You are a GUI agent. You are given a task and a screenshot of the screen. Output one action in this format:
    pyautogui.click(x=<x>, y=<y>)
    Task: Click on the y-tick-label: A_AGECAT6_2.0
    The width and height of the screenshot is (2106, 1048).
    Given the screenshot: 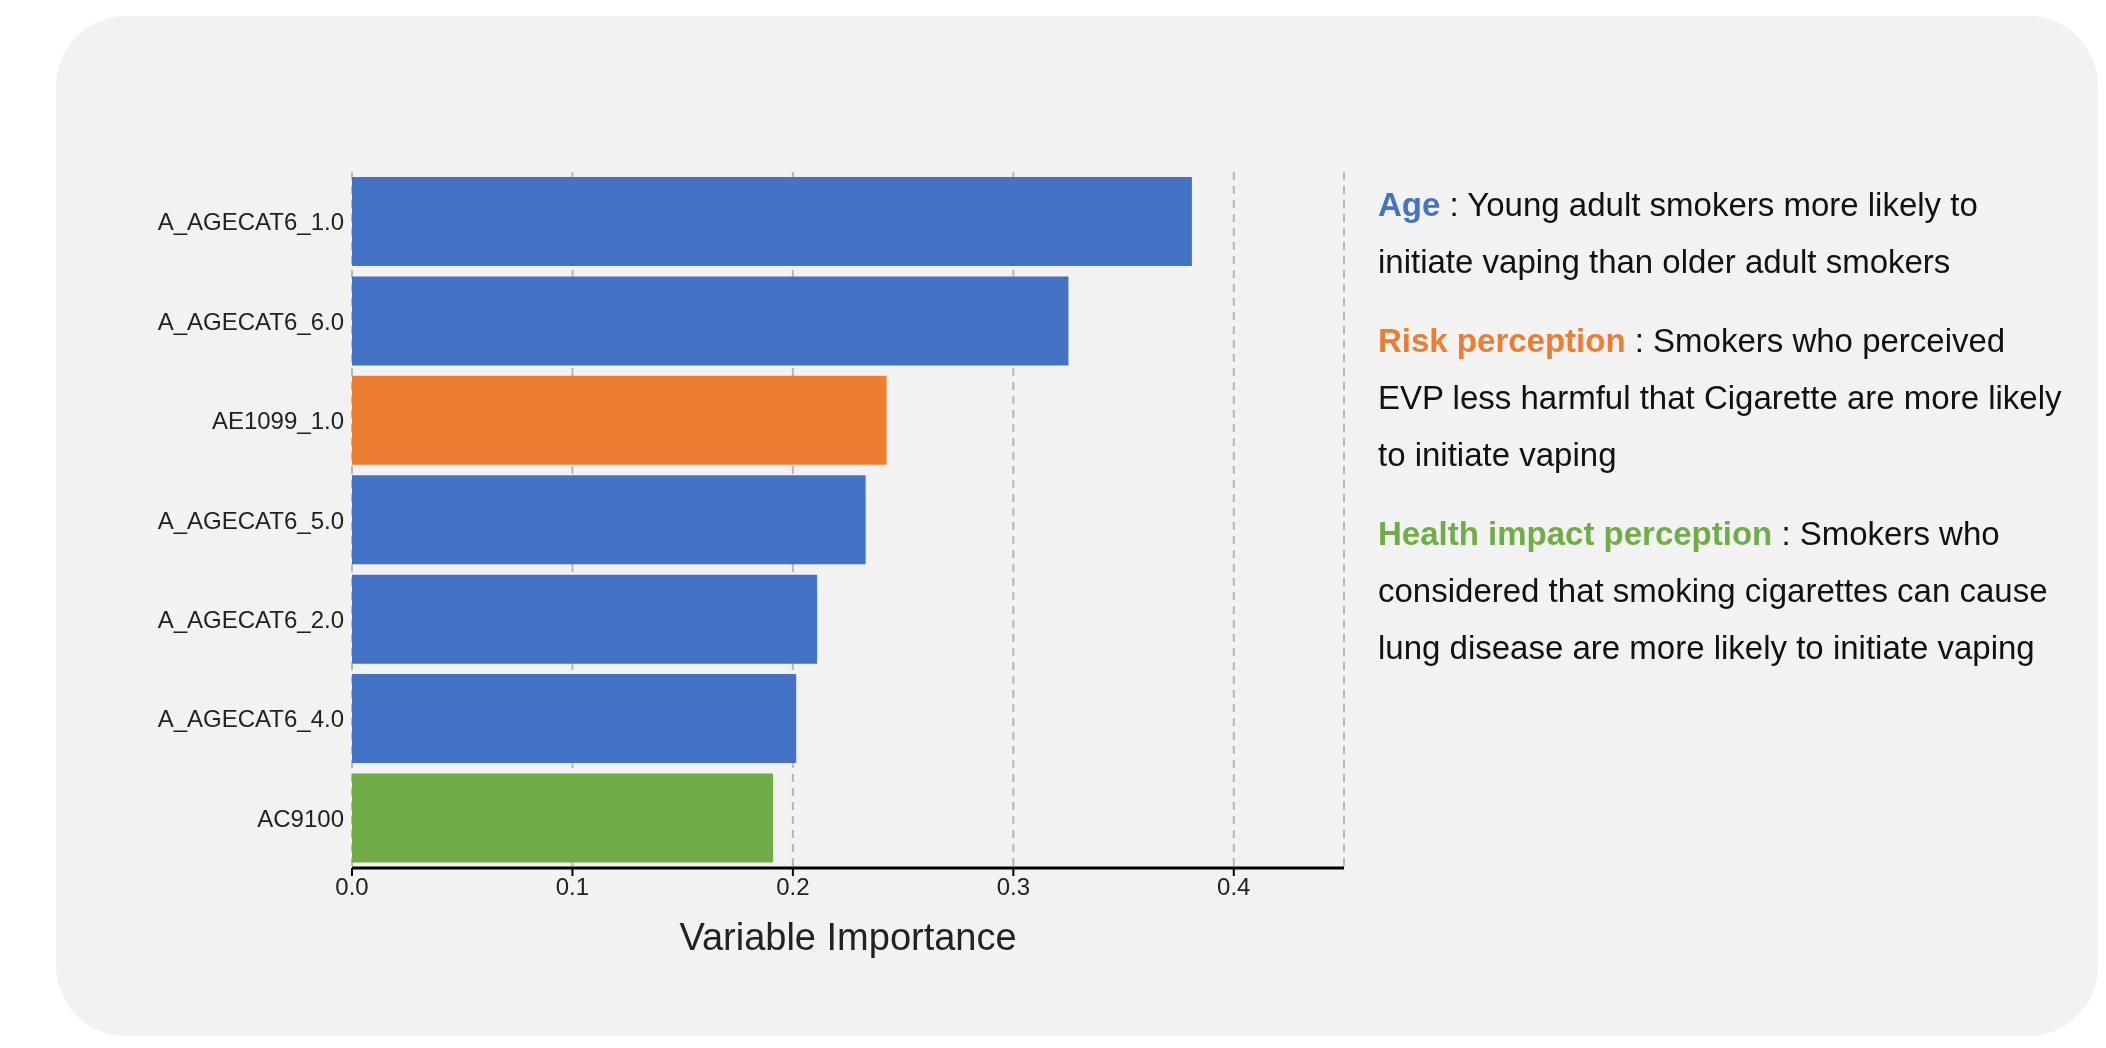 What is the action you would take?
    pyautogui.click(x=250, y=619)
    